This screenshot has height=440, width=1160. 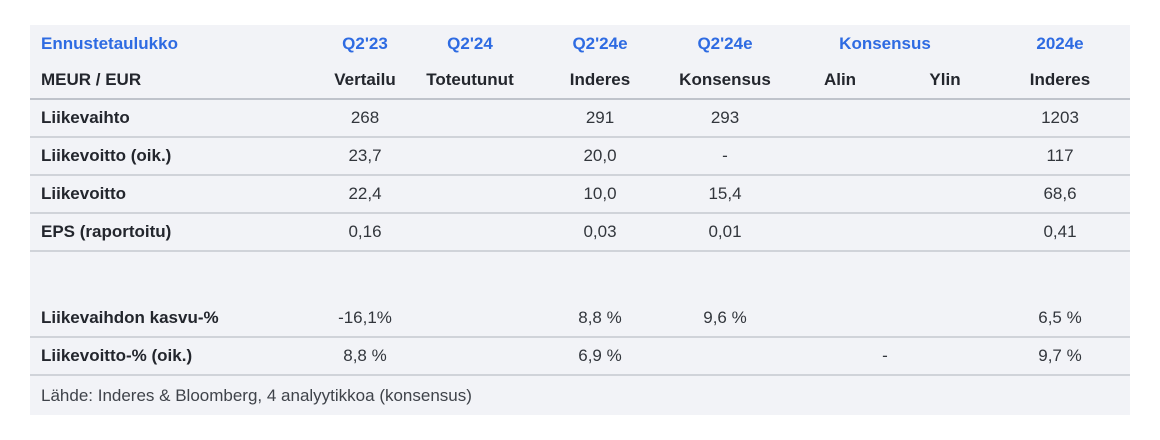 I want to click on cell-vertailu: 8,8 %, so click(x=365, y=355).